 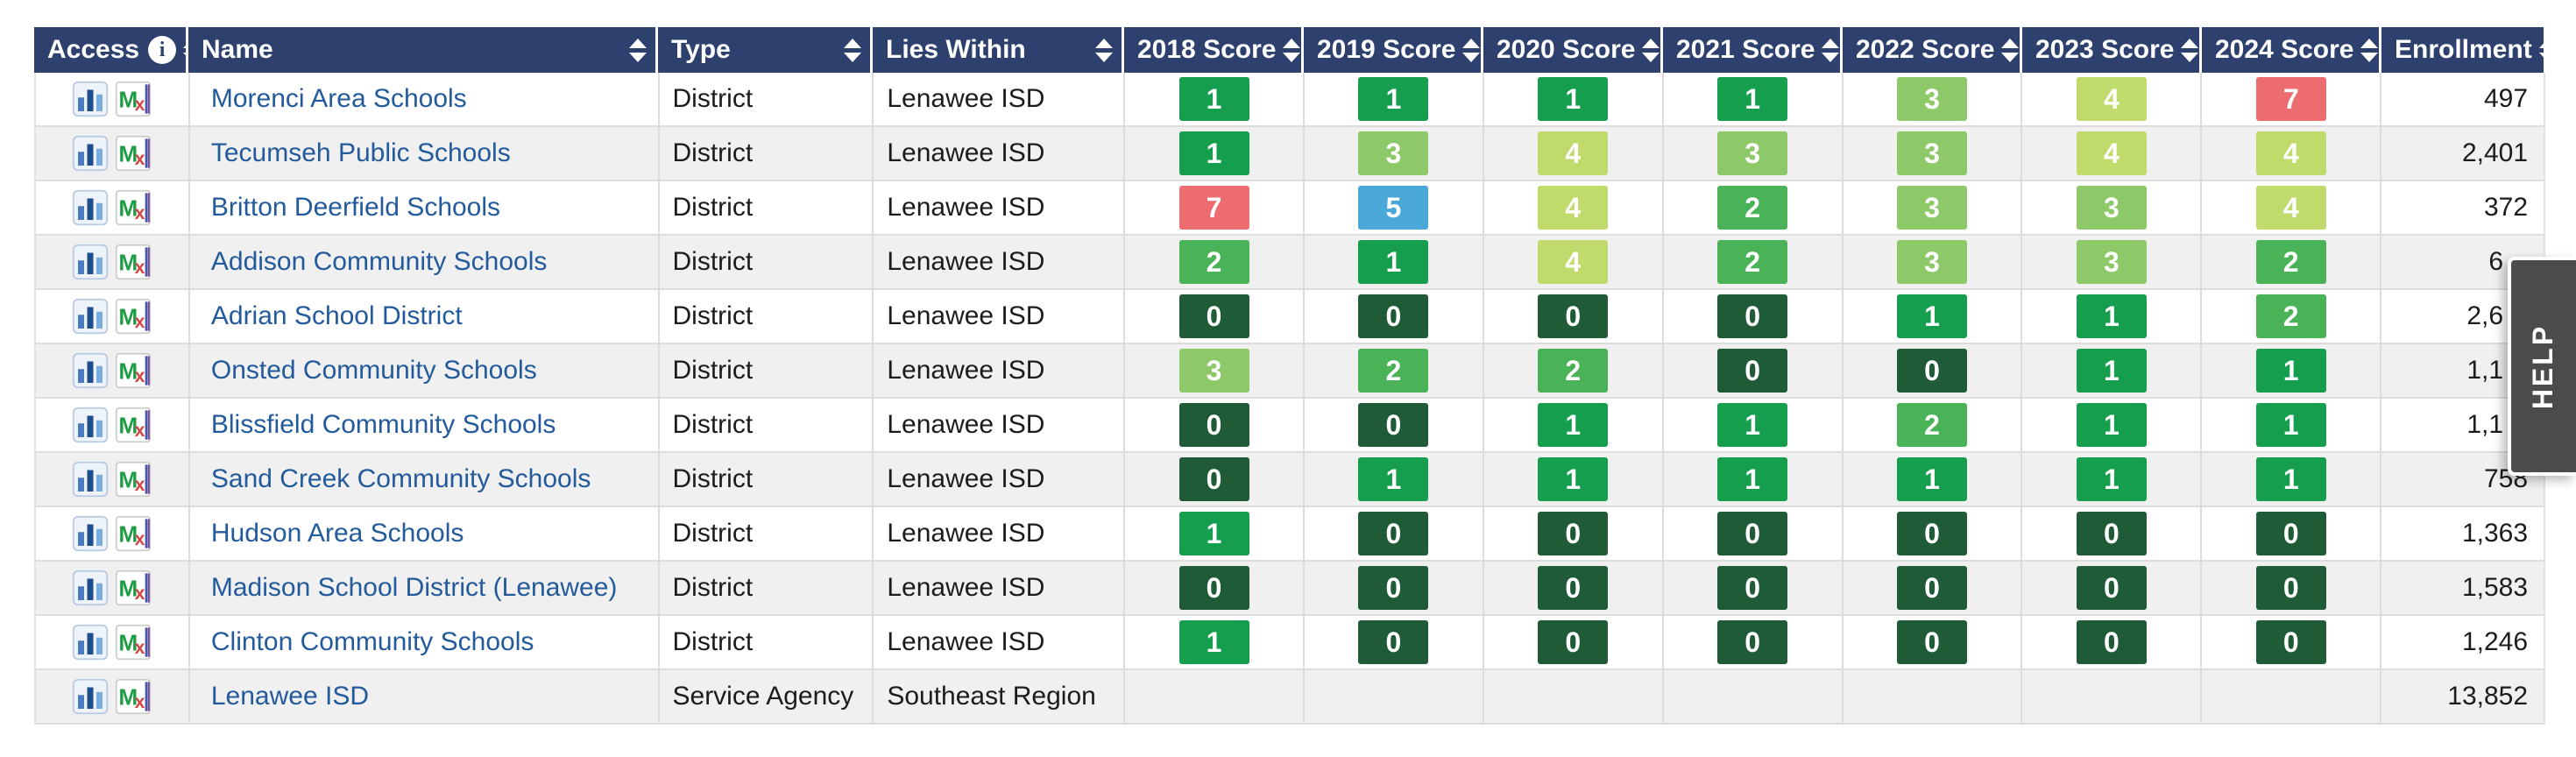 What do you see at coordinates (2292, 642) in the screenshot?
I see `score-cell-2024: 0` at bounding box center [2292, 642].